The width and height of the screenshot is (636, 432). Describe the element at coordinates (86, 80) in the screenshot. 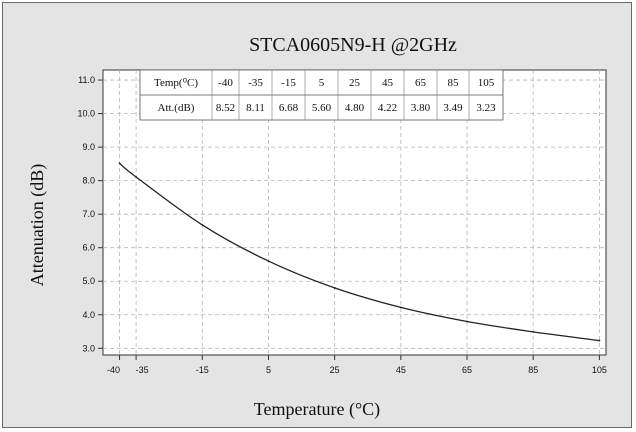

I see `y-tick-label: 11.0` at that location.